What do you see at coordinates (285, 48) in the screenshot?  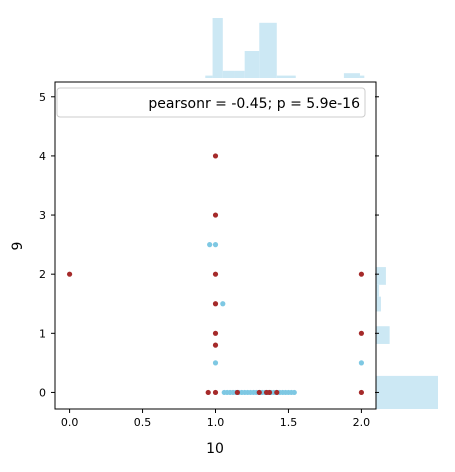 I see `marginal-x-histogram` at bounding box center [285, 48].